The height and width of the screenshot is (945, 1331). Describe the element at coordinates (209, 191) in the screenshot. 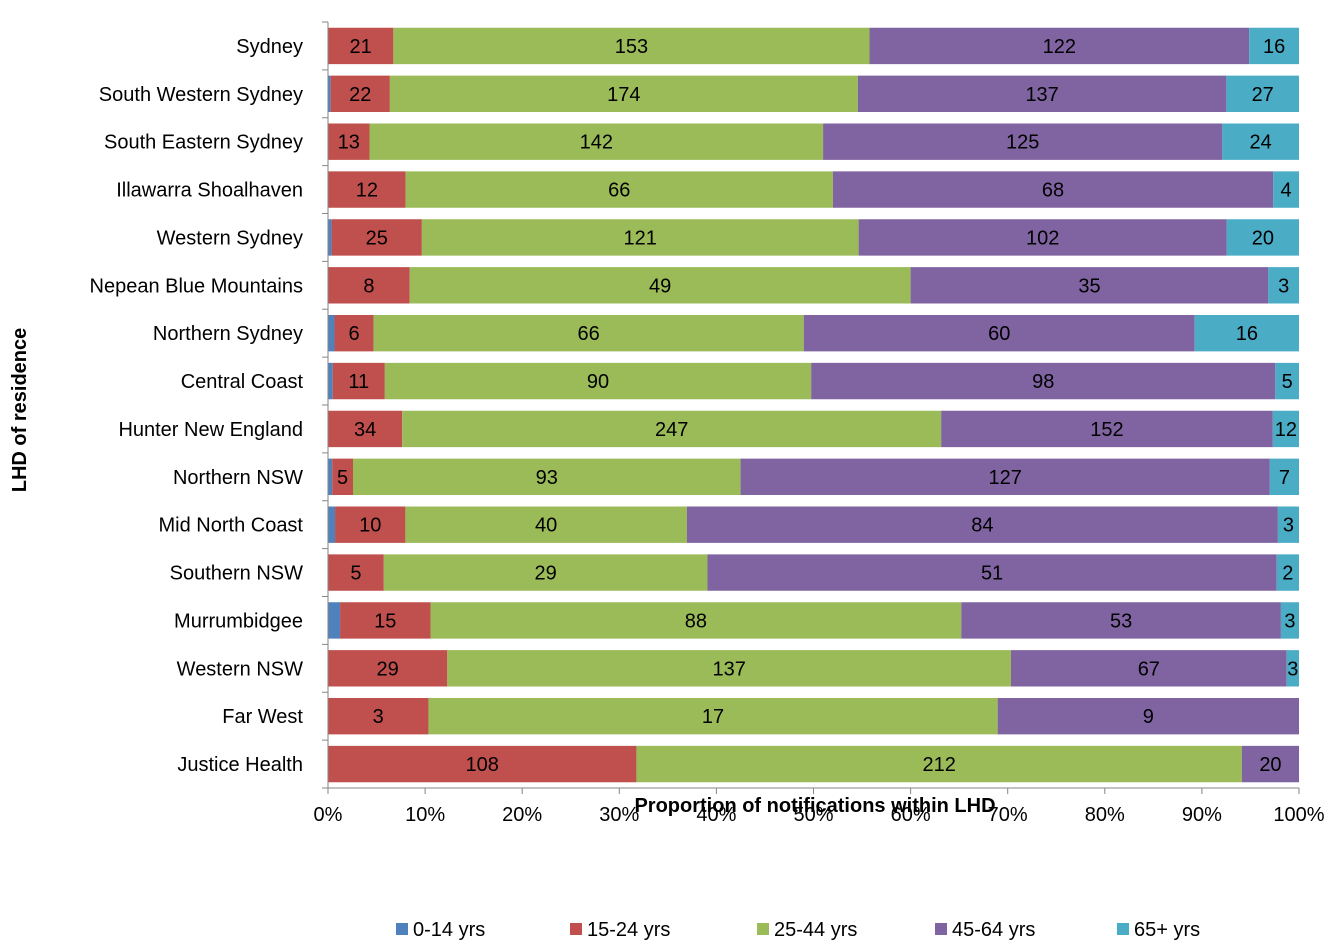

I see `category-label: Illawarra Shoalhaven` at that location.